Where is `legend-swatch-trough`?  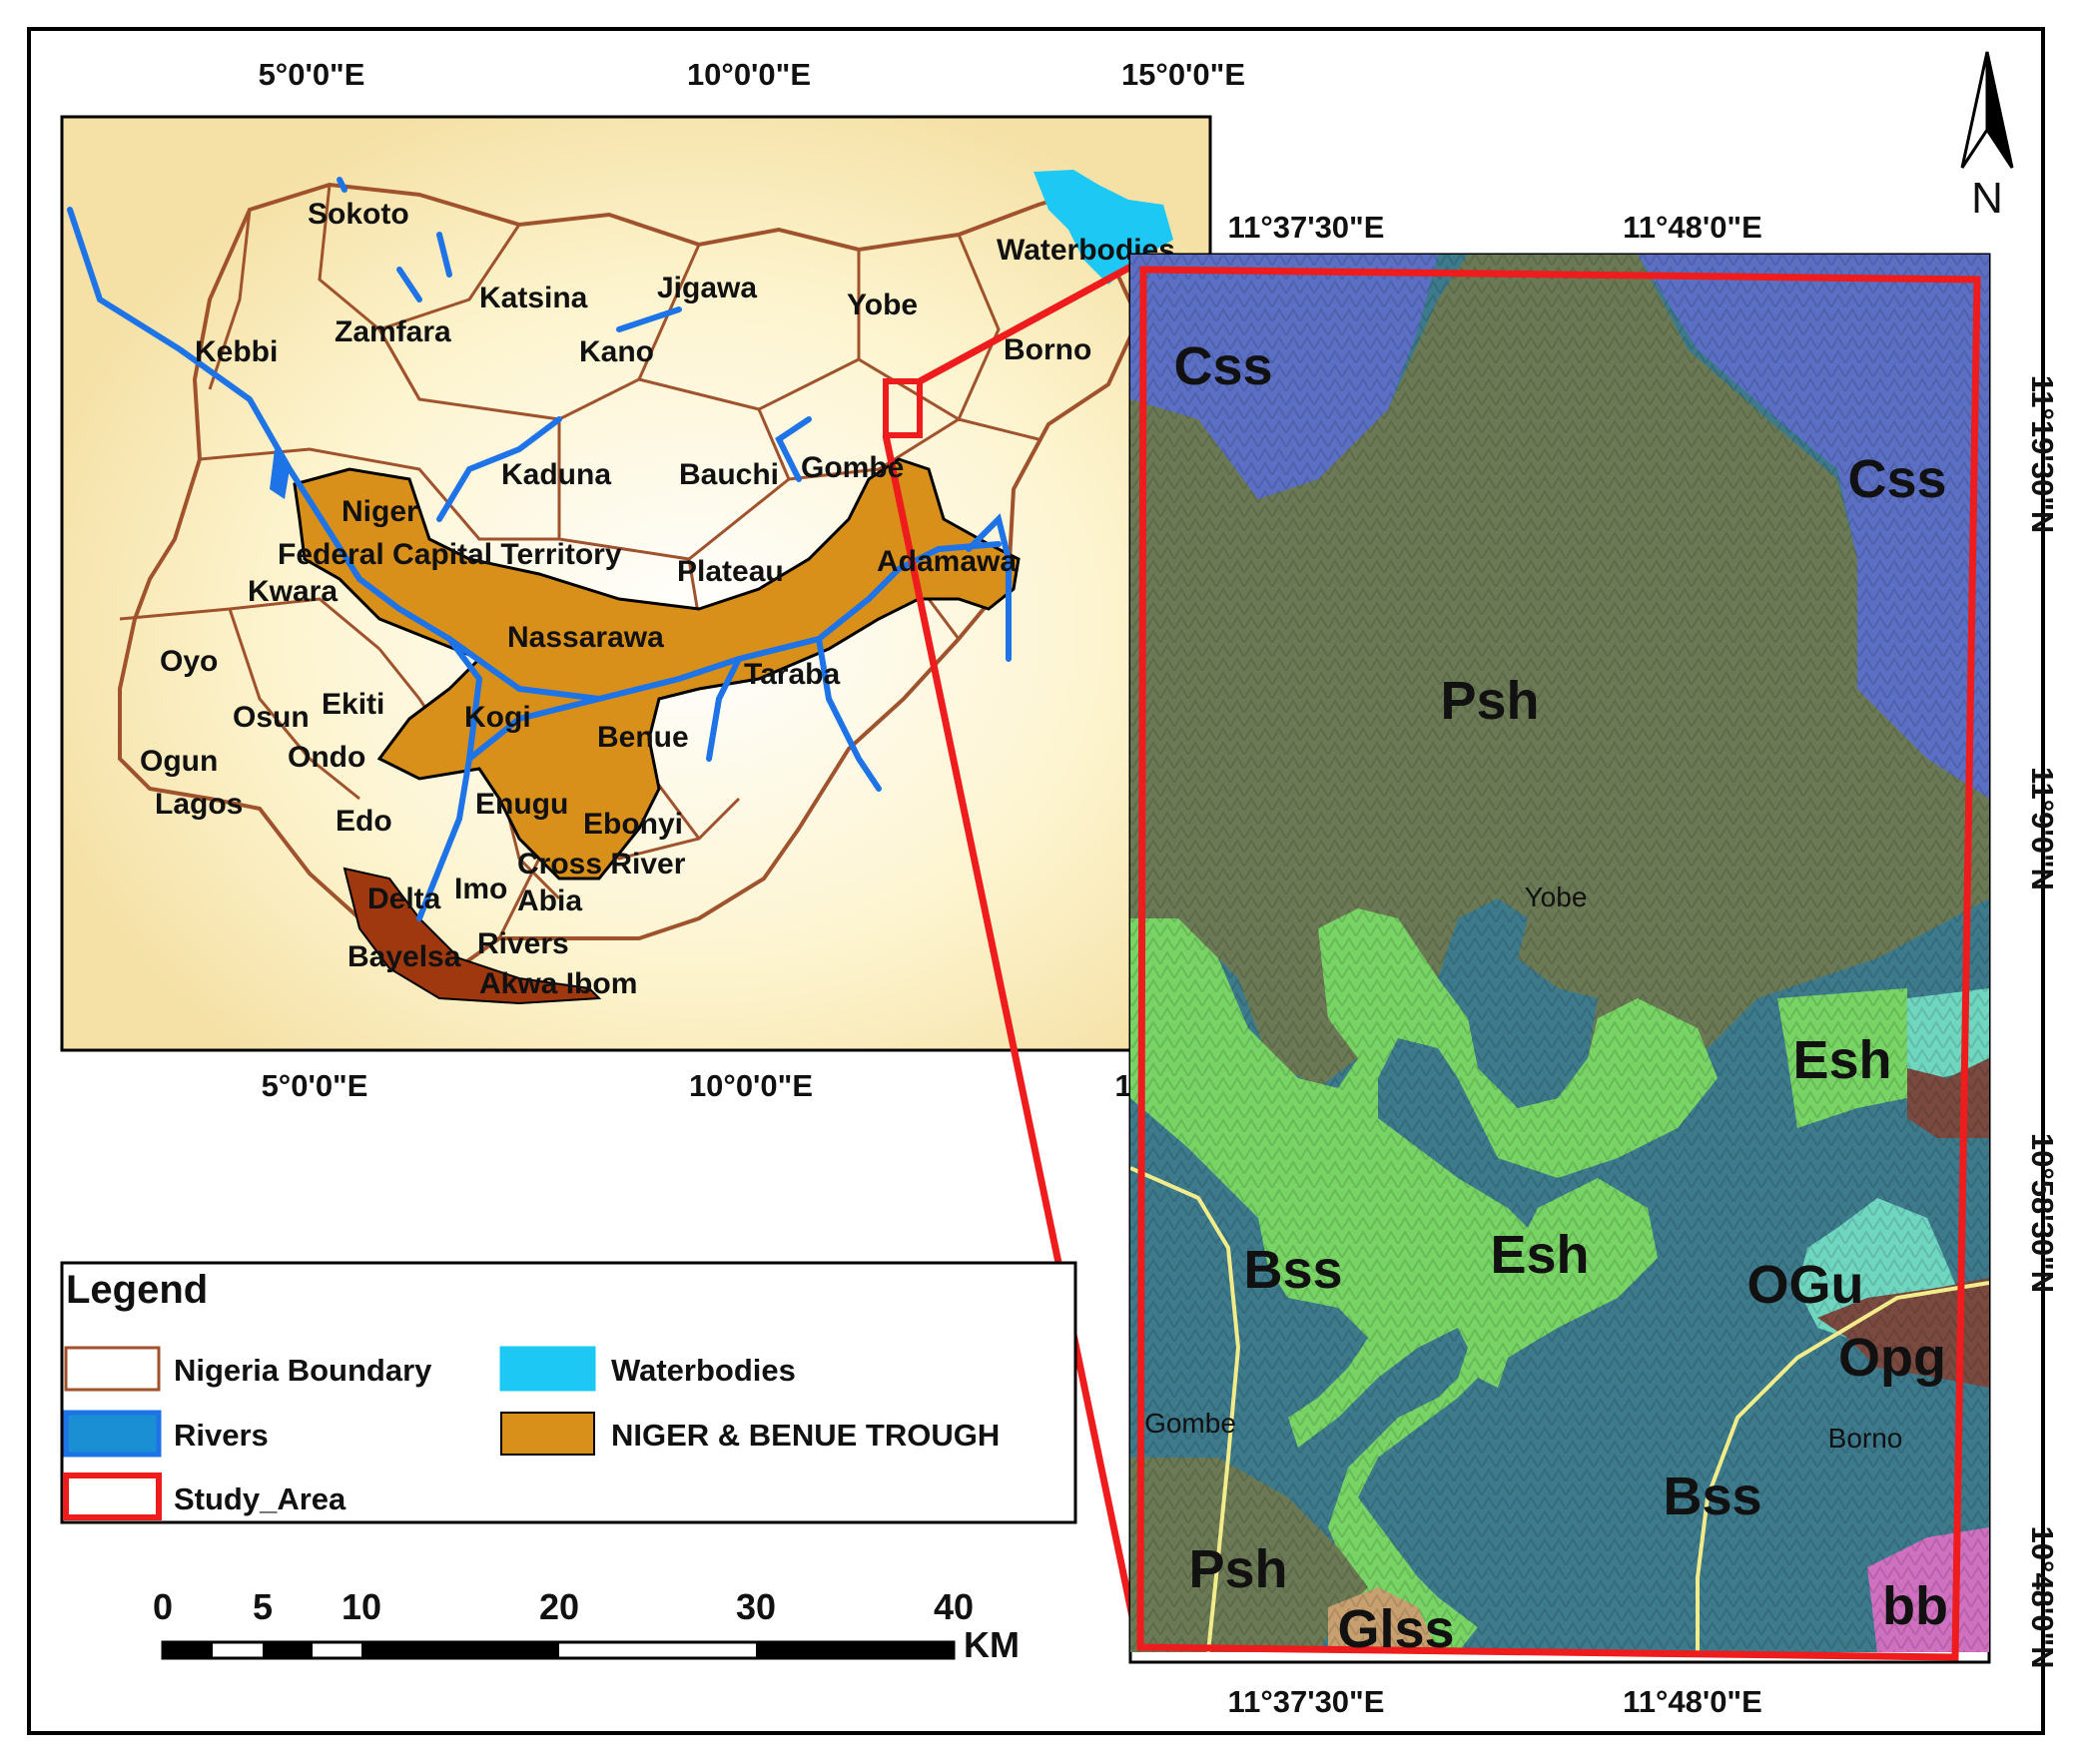
legend-swatch-trough is located at coordinates (547, 1434).